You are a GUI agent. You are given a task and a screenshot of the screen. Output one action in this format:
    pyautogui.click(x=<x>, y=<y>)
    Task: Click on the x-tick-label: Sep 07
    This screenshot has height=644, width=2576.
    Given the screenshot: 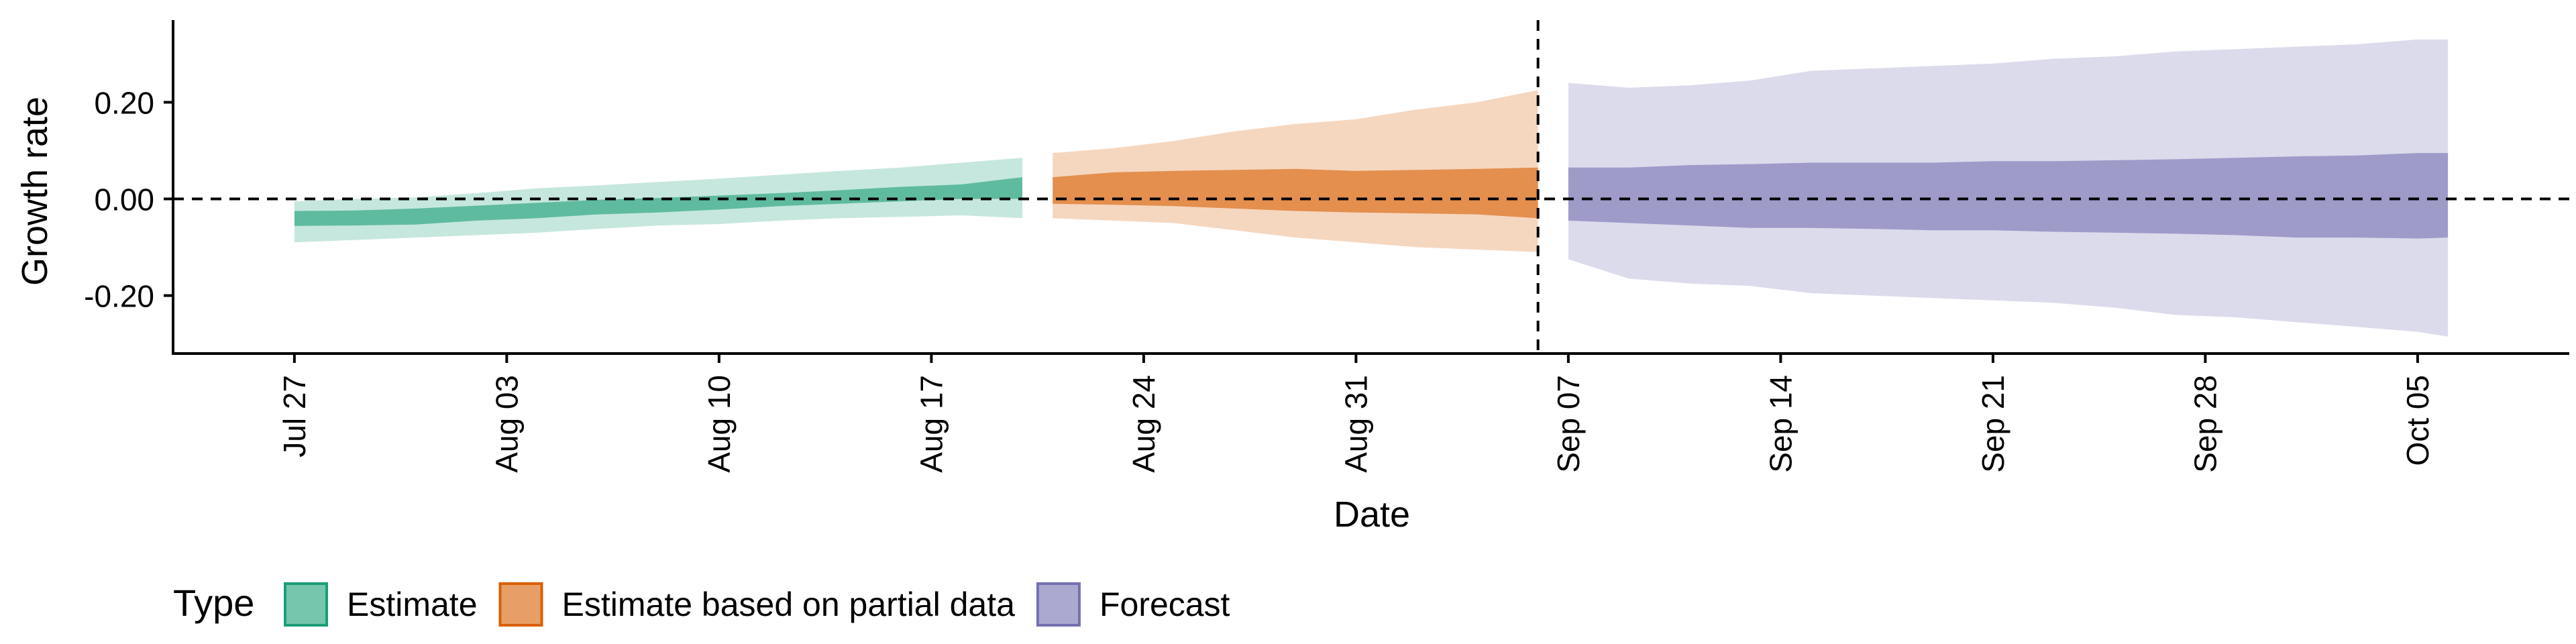 What is the action you would take?
    pyautogui.click(x=1568, y=424)
    